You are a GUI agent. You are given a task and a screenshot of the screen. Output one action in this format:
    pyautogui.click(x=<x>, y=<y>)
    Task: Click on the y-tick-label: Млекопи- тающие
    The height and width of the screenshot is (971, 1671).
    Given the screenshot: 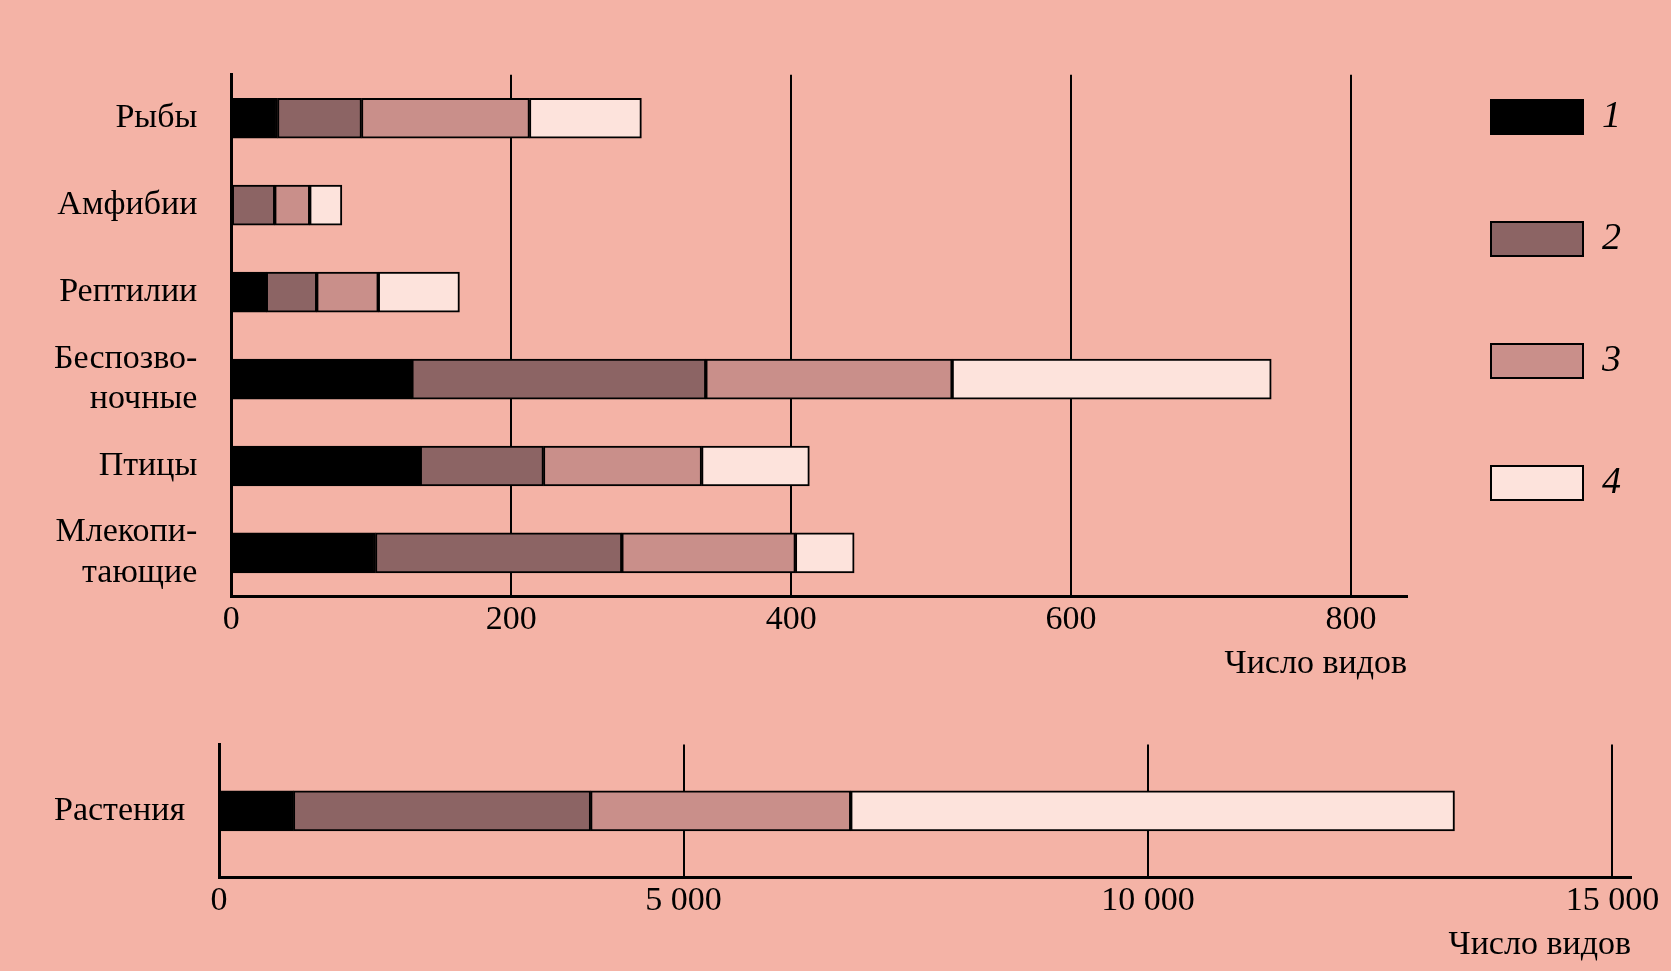 What is the action you would take?
    pyautogui.click(x=126, y=550)
    